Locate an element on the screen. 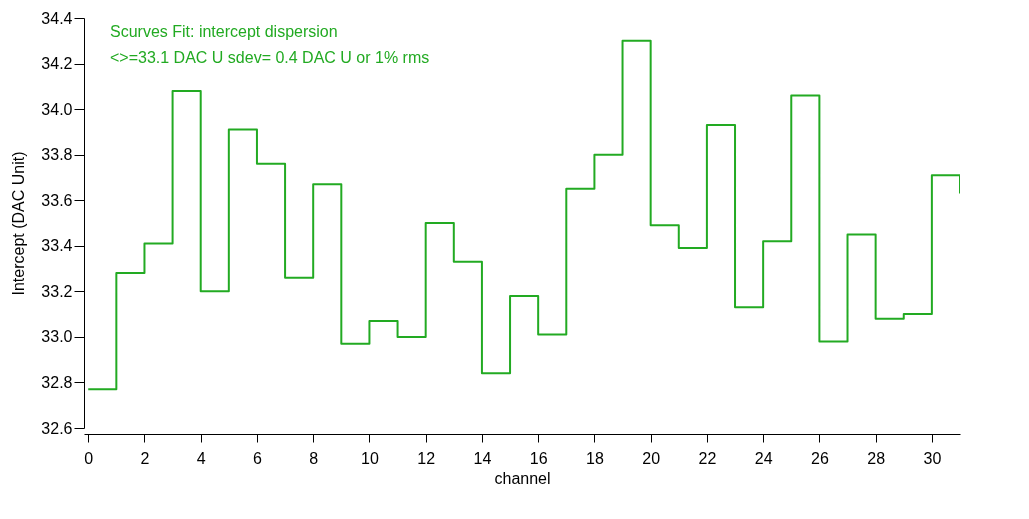 The height and width of the screenshot is (519, 1029). x-tick-label: 18 is located at coordinates (595, 458).